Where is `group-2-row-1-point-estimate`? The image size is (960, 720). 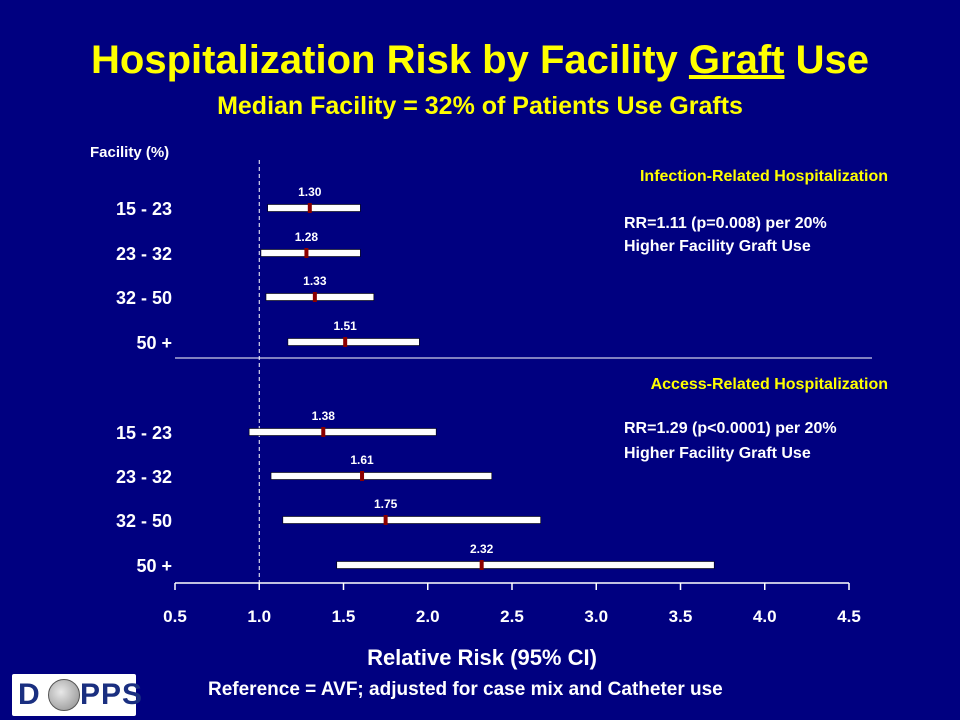
group-2-row-1-point-estimate is located at coordinates (323, 432).